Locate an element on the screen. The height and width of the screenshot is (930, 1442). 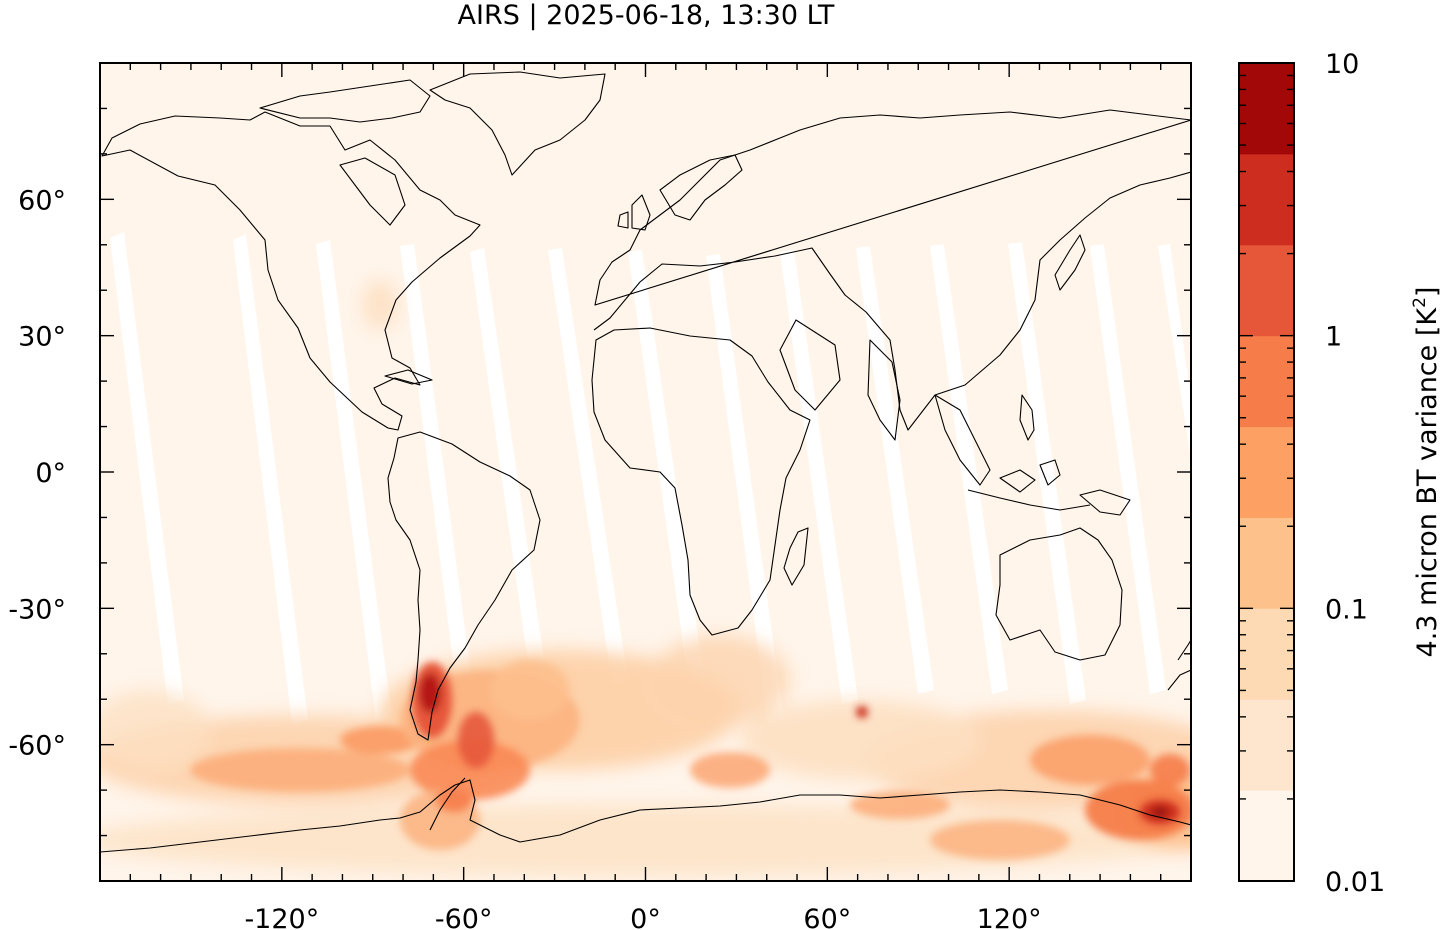
south-america-coast is located at coordinates (464, 586).